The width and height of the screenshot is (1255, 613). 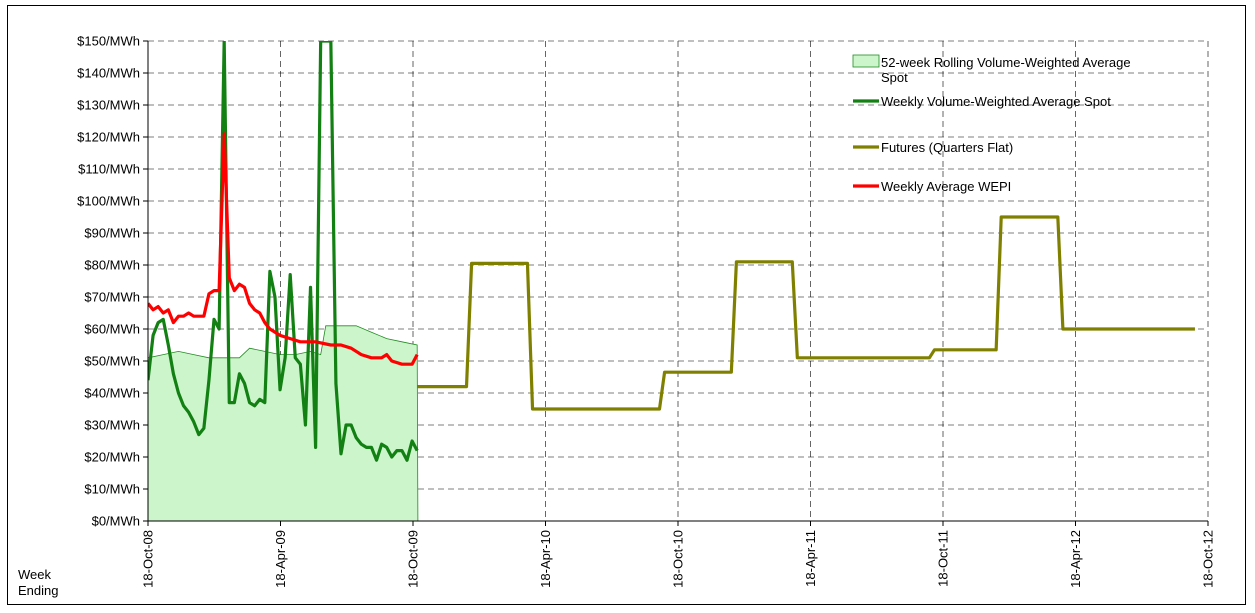 What do you see at coordinates (283, 423) in the screenshot?
I see `area-rolling-average` at bounding box center [283, 423].